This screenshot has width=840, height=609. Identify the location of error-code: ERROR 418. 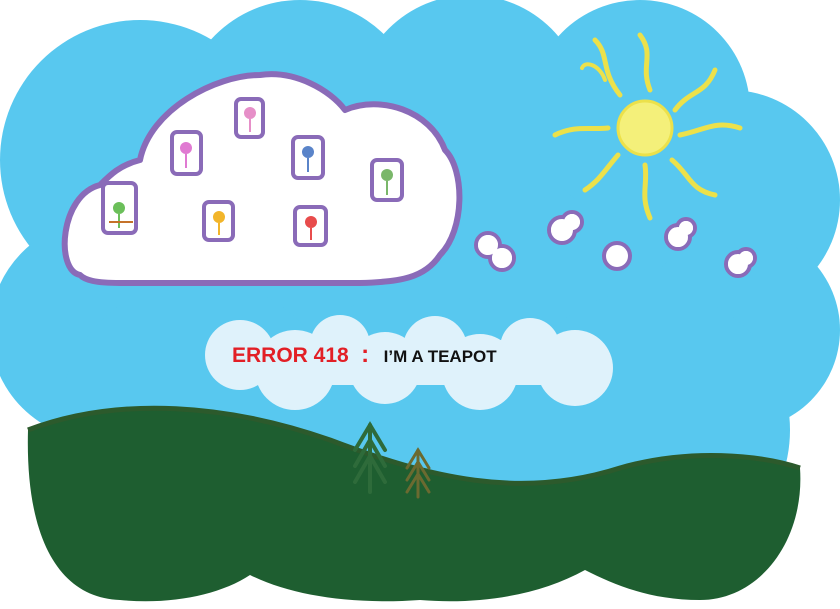
(290, 355).